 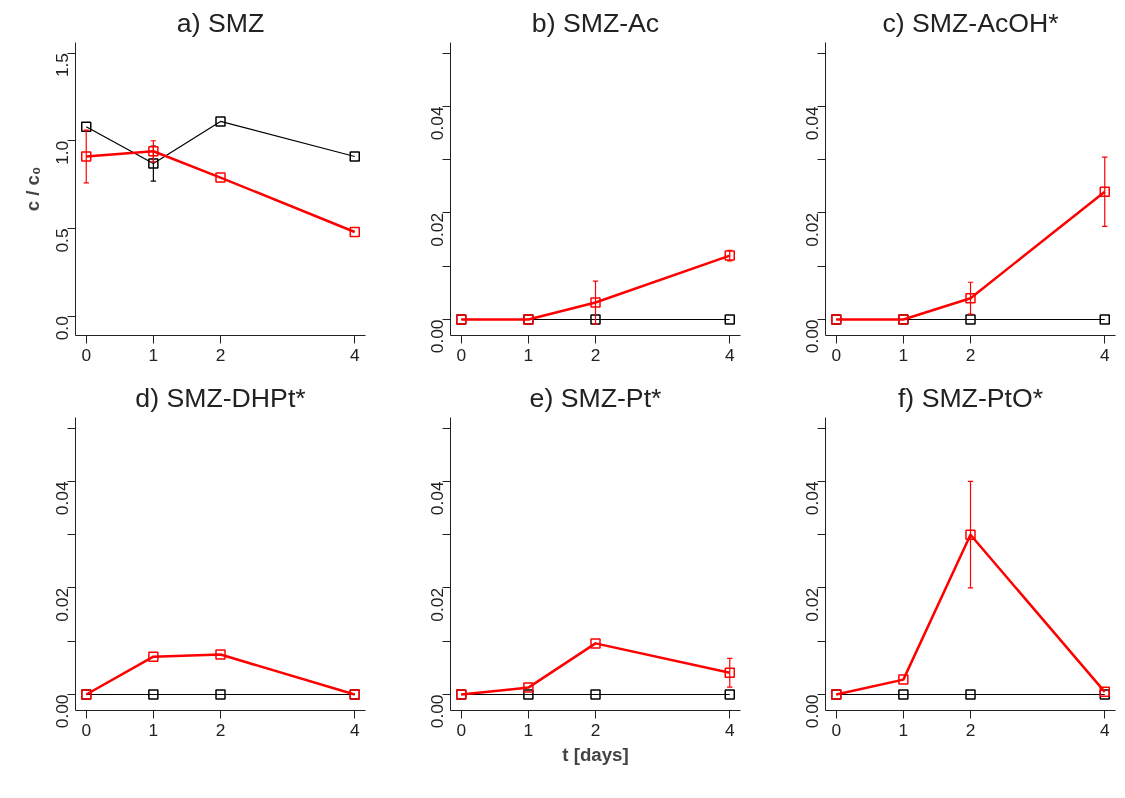 What do you see at coordinates (62, 240) in the screenshot?
I see `y-tick-label: 0.5` at bounding box center [62, 240].